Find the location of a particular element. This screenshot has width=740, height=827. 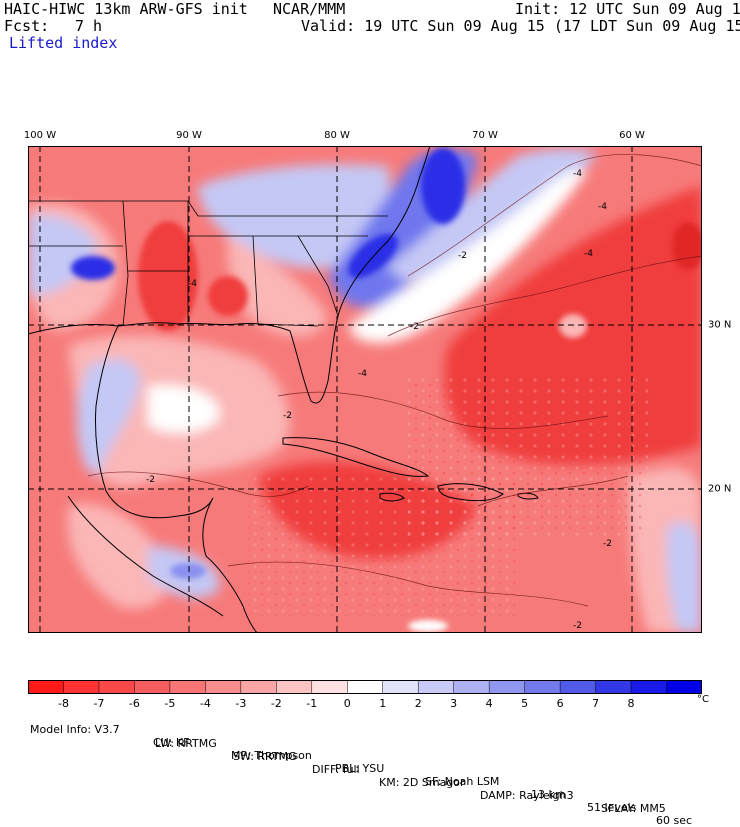

lon-label-100w: 100 W is located at coordinates (40, 135).